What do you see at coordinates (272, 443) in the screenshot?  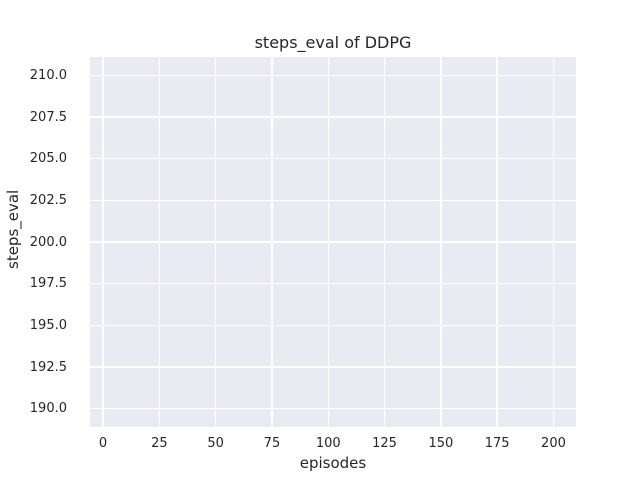 I see `x-tick-label: 75` at bounding box center [272, 443].